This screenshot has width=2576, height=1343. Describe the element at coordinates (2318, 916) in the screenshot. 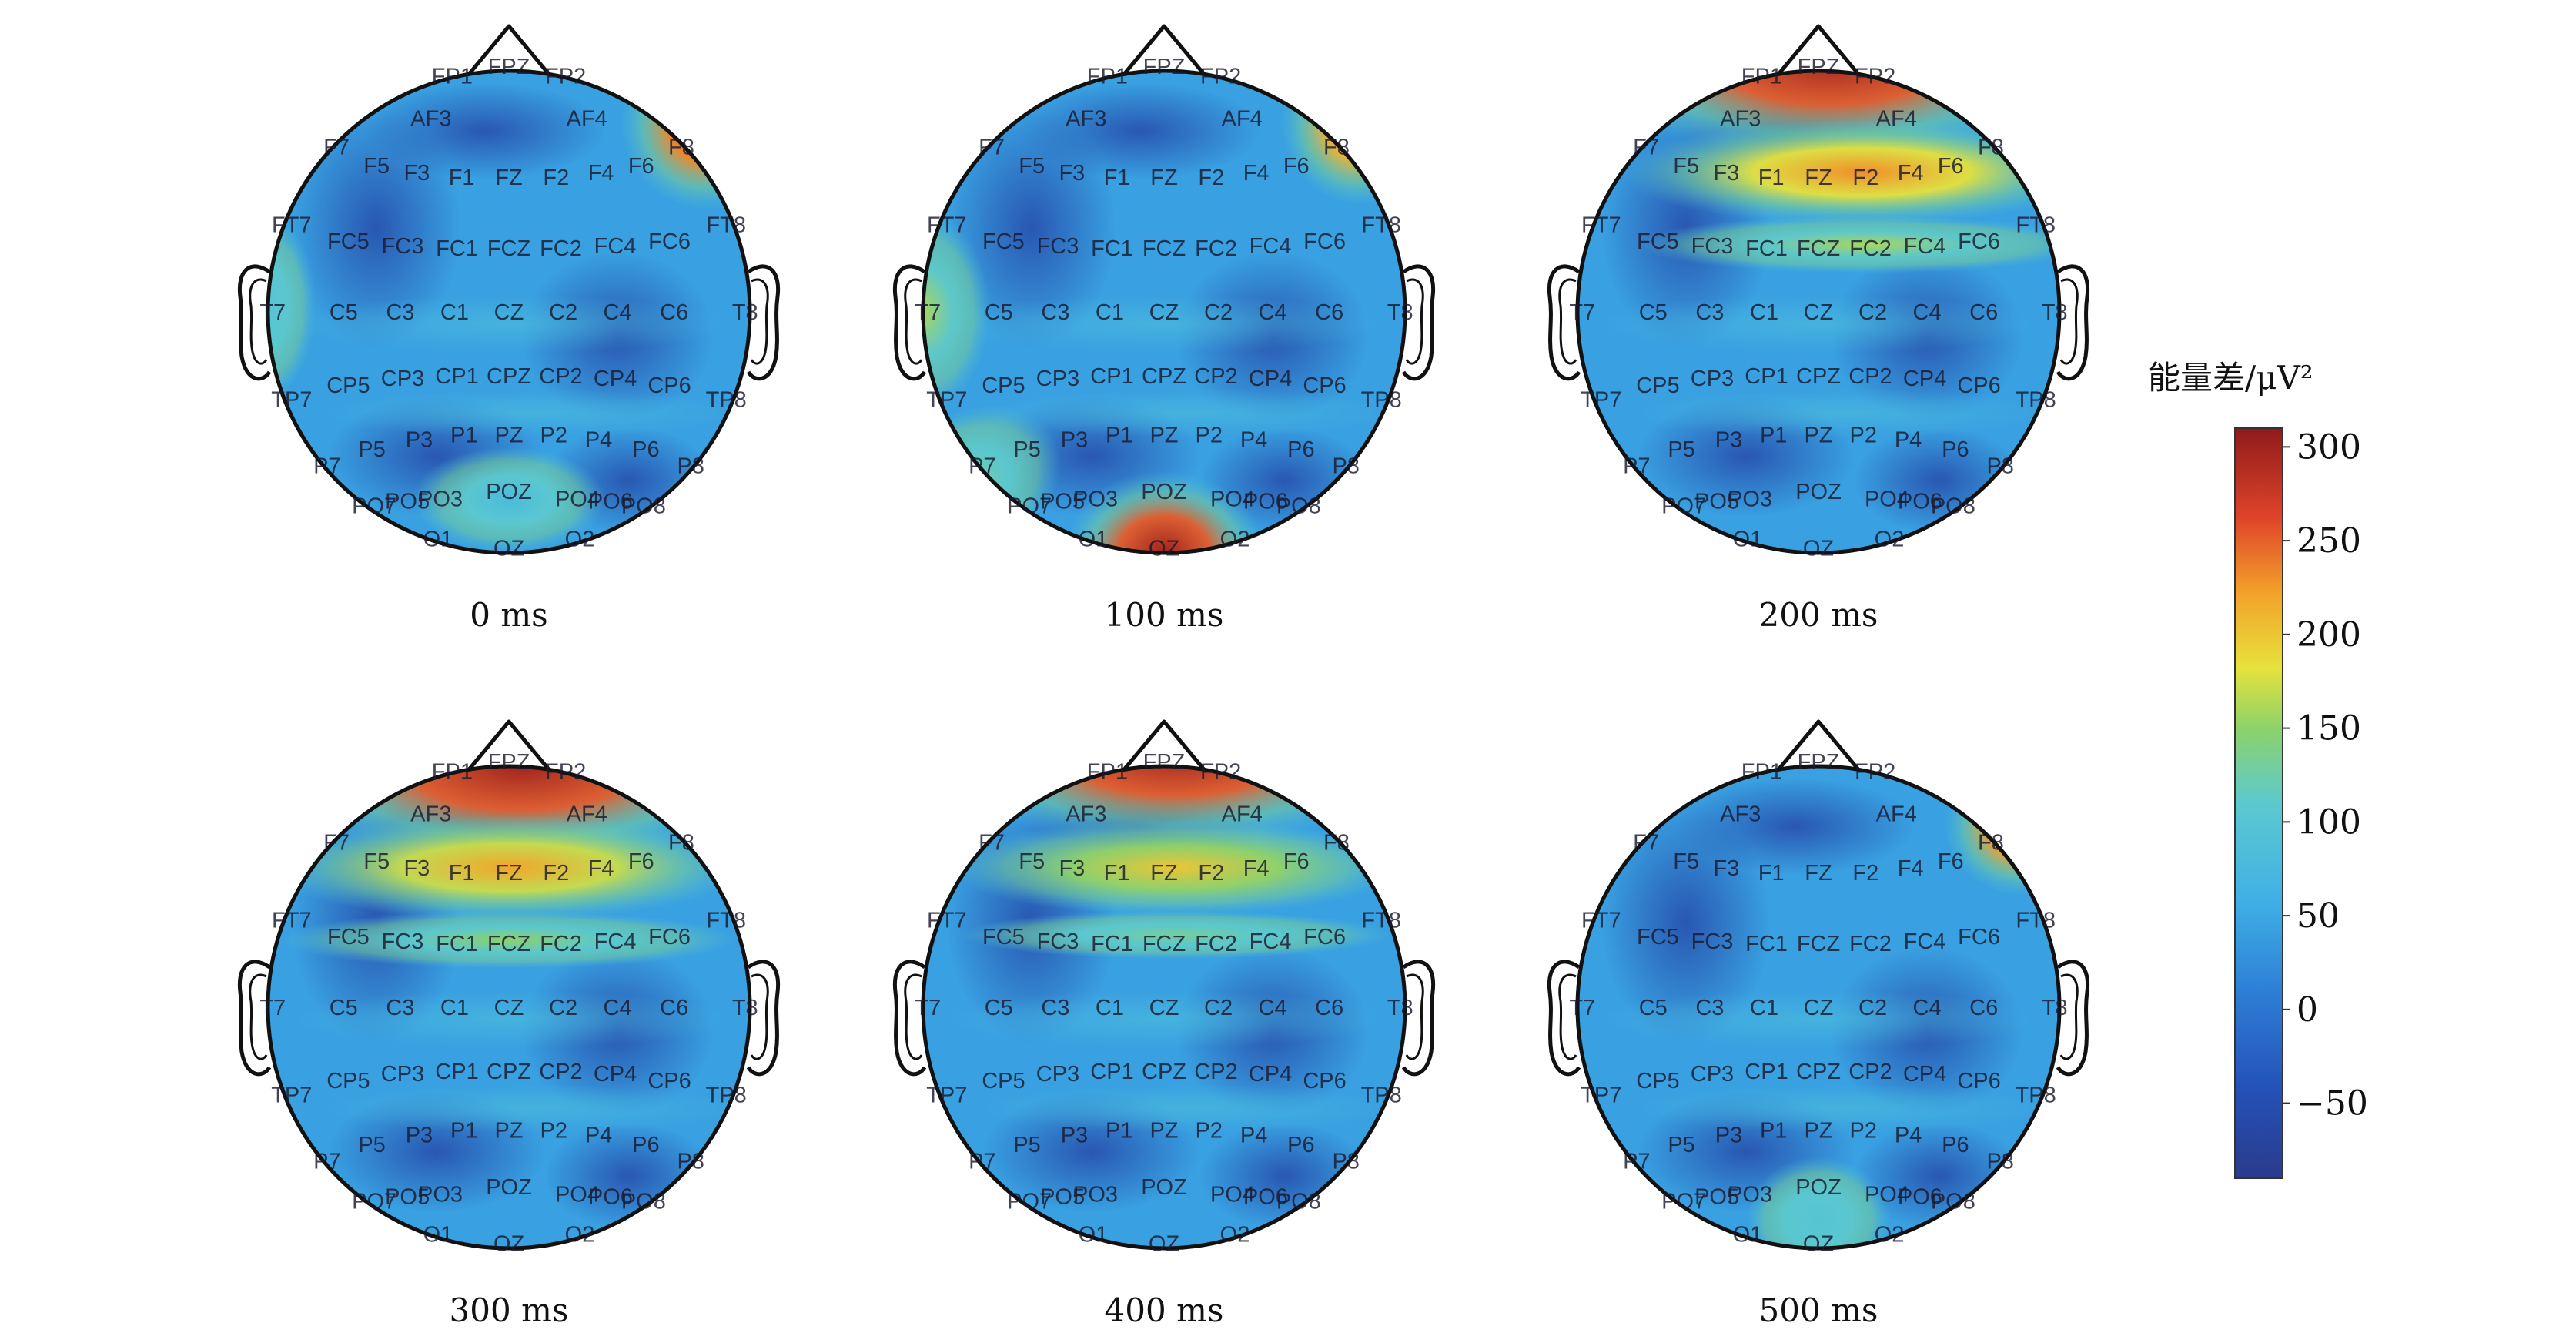

I see `colorbar-tick-label: 50` at that location.